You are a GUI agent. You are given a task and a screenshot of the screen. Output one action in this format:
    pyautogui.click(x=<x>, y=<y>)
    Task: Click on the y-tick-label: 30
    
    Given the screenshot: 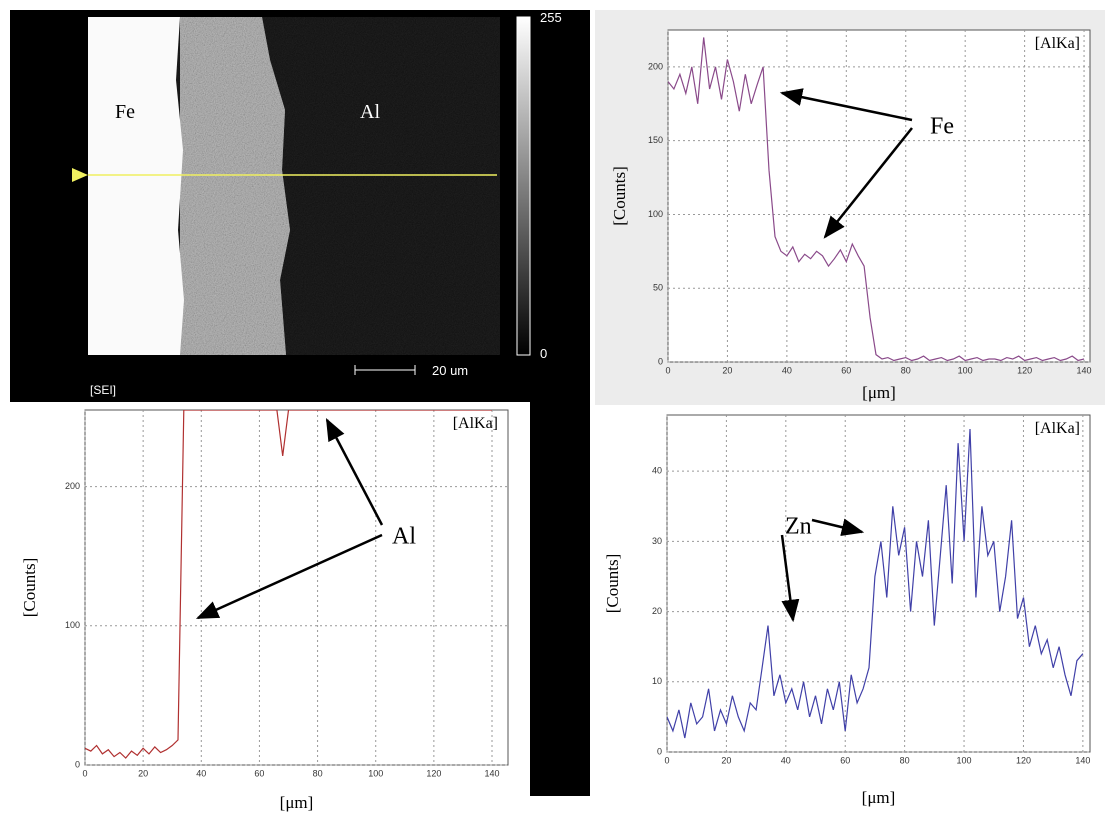 What is the action you would take?
    pyautogui.click(x=657, y=541)
    